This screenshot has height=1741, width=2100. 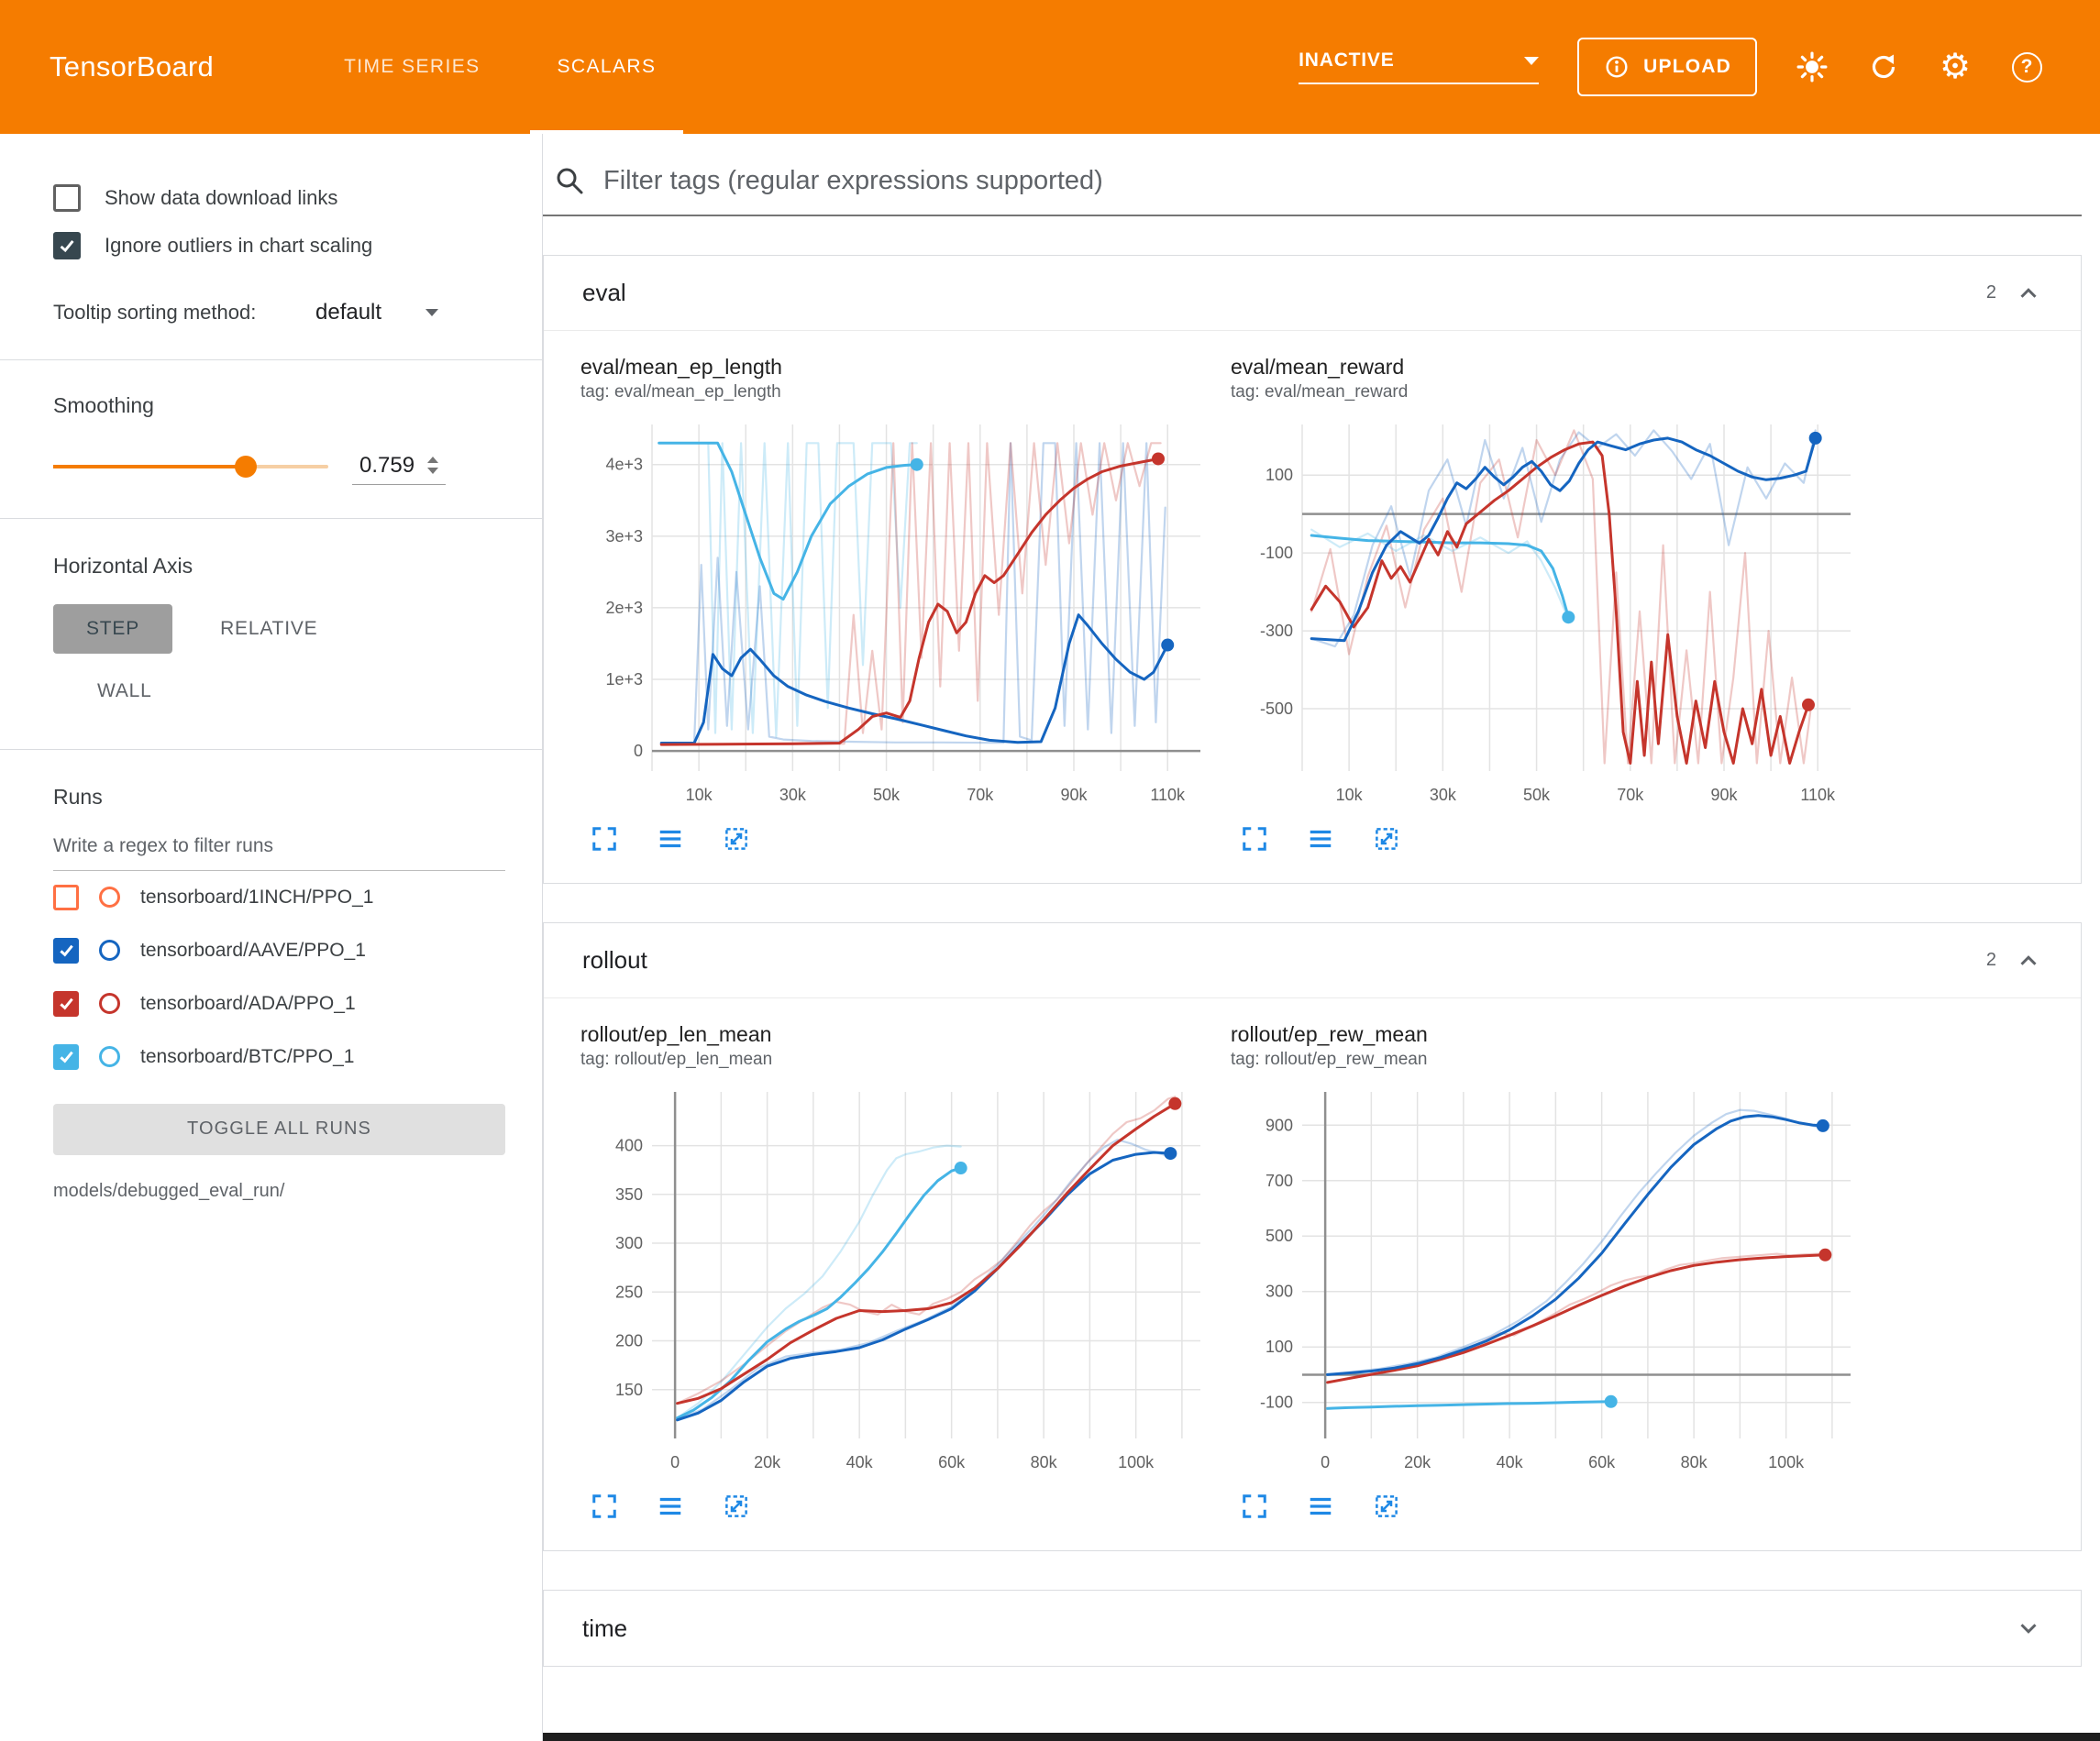 I want to click on chart-plot-rollout-ep-rew-mean: 0 20k 40k 60k 80k 100k -100 100 300 500 700 900, so click(x=1547, y=1280).